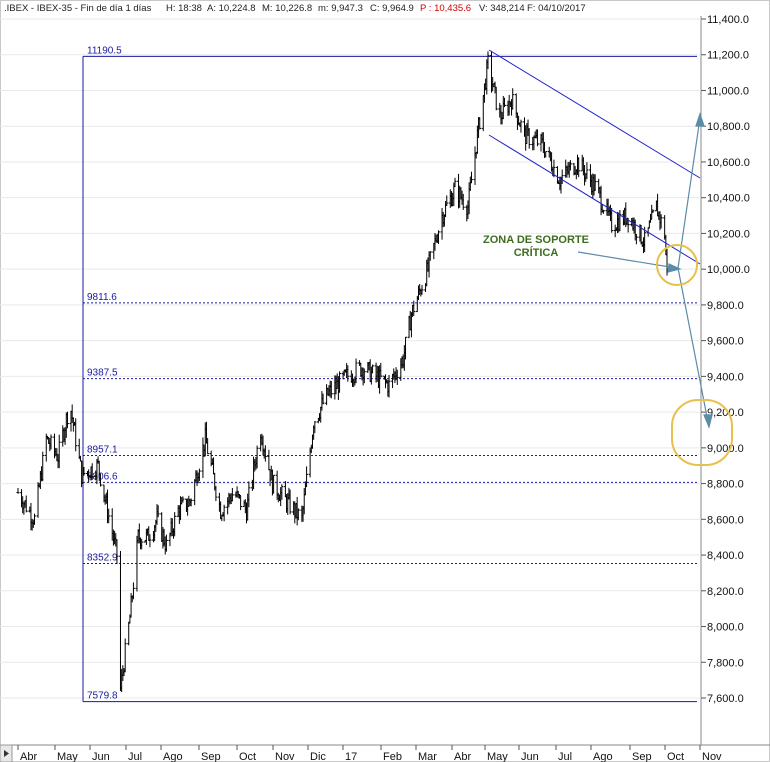 Image resolution: width=770 pixels, height=762 pixels. What do you see at coordinates (725, 699) in the screenshot?
I see `y-tick-label: 7,600.0` at bounding box center [725, 699].